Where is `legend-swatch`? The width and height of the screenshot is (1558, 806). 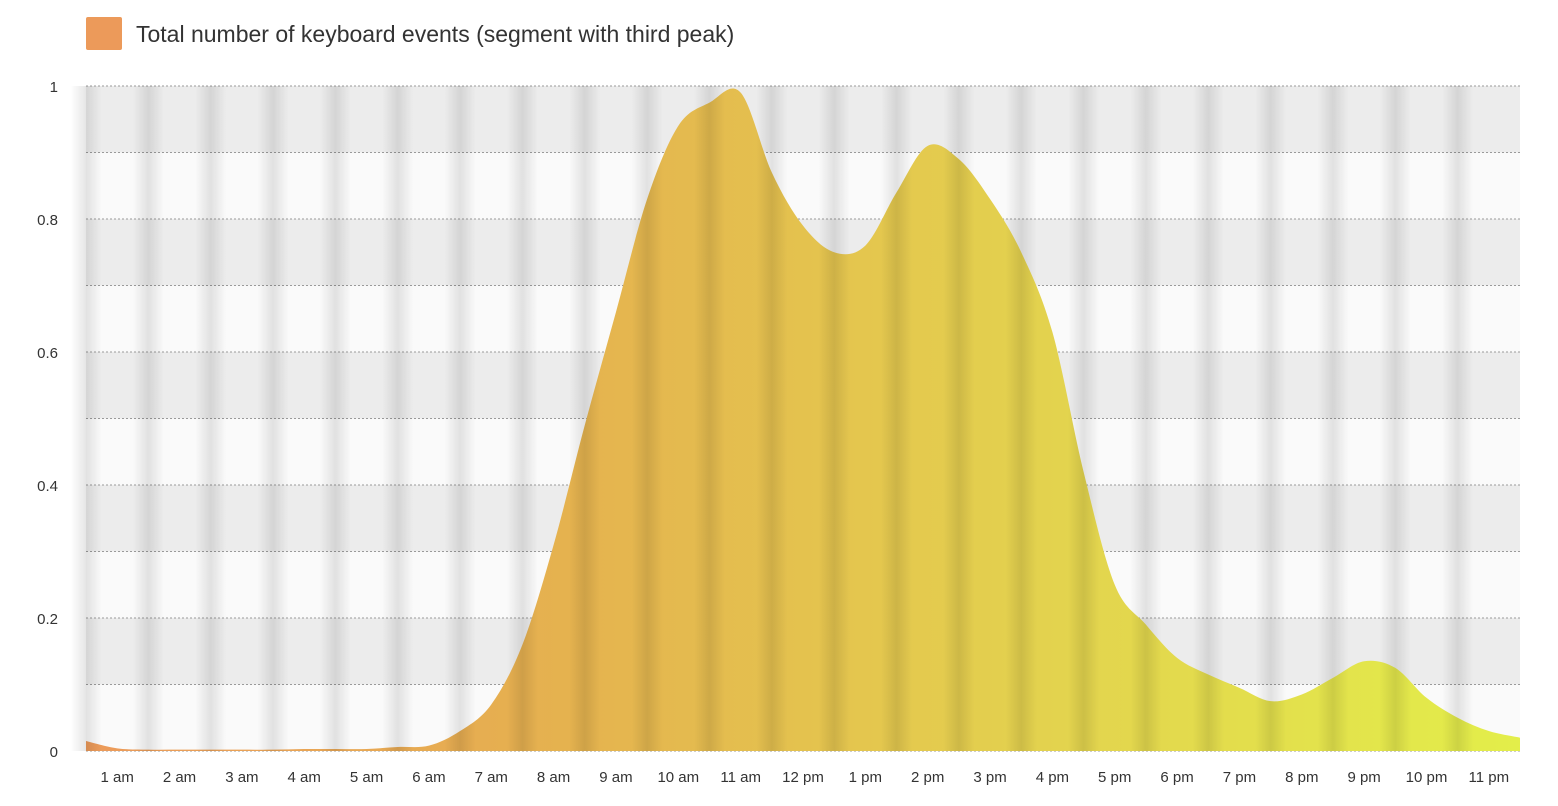
legend-swatch is located at coordinates (104, 33).